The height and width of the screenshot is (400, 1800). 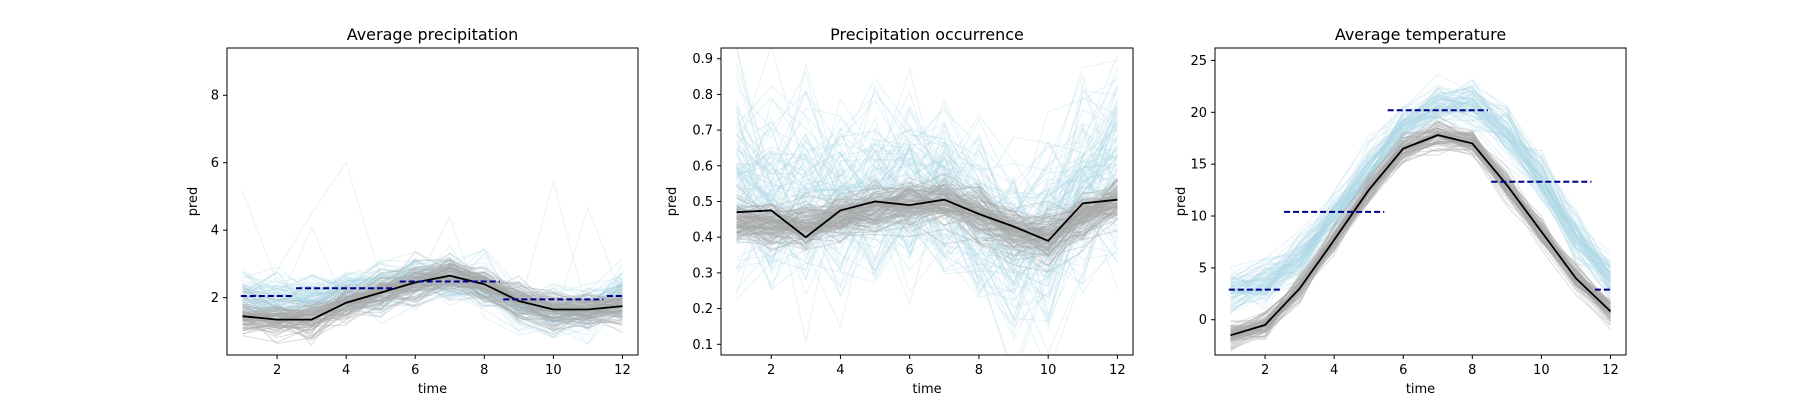 What do you see at coordinates (622, 370) in the screenshot?
I see `panel-1-x-tick-label: 12` at bounding box center [622, 370].